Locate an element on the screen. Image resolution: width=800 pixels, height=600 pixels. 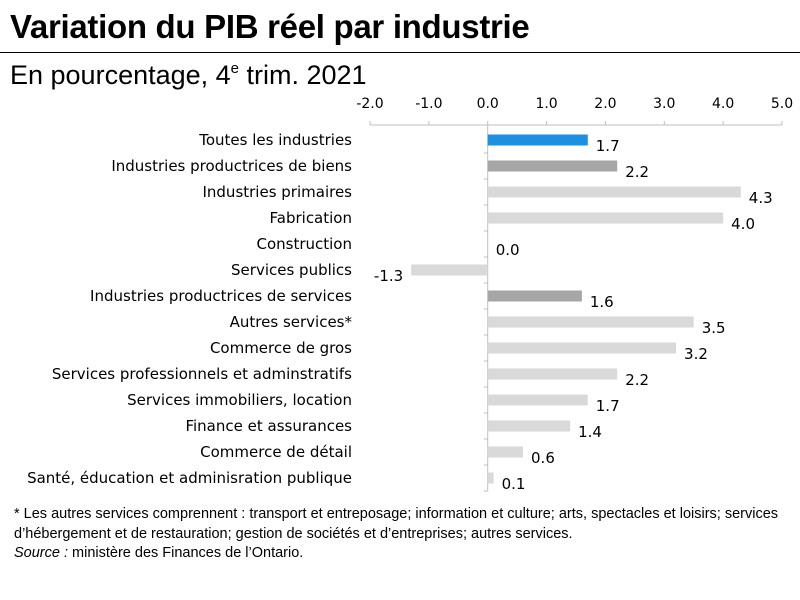
chart-subtitle: En pourcentage, 4e trim. 2021 is located at coordinates (188, 75).